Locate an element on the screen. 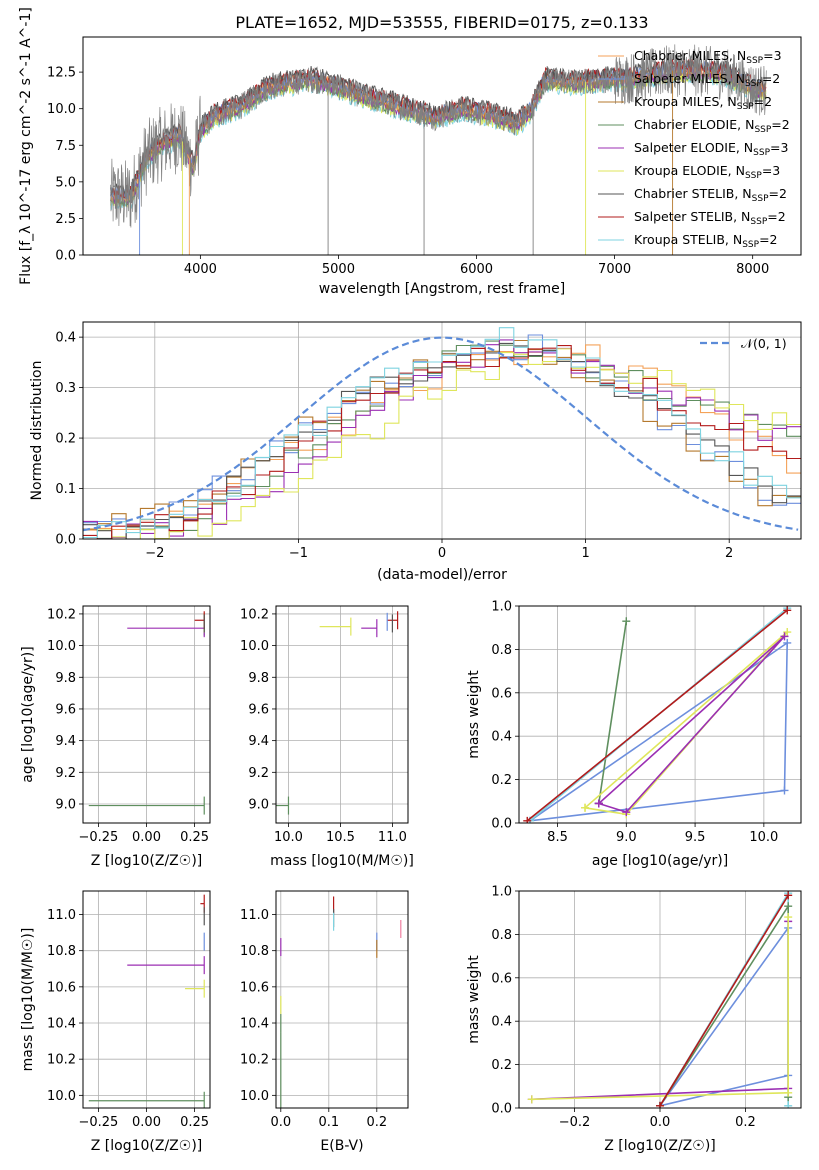 The height and width of the screenshot is (1170, 819). x-tick-label: 0.2 is located at coordinates (745, 1122).